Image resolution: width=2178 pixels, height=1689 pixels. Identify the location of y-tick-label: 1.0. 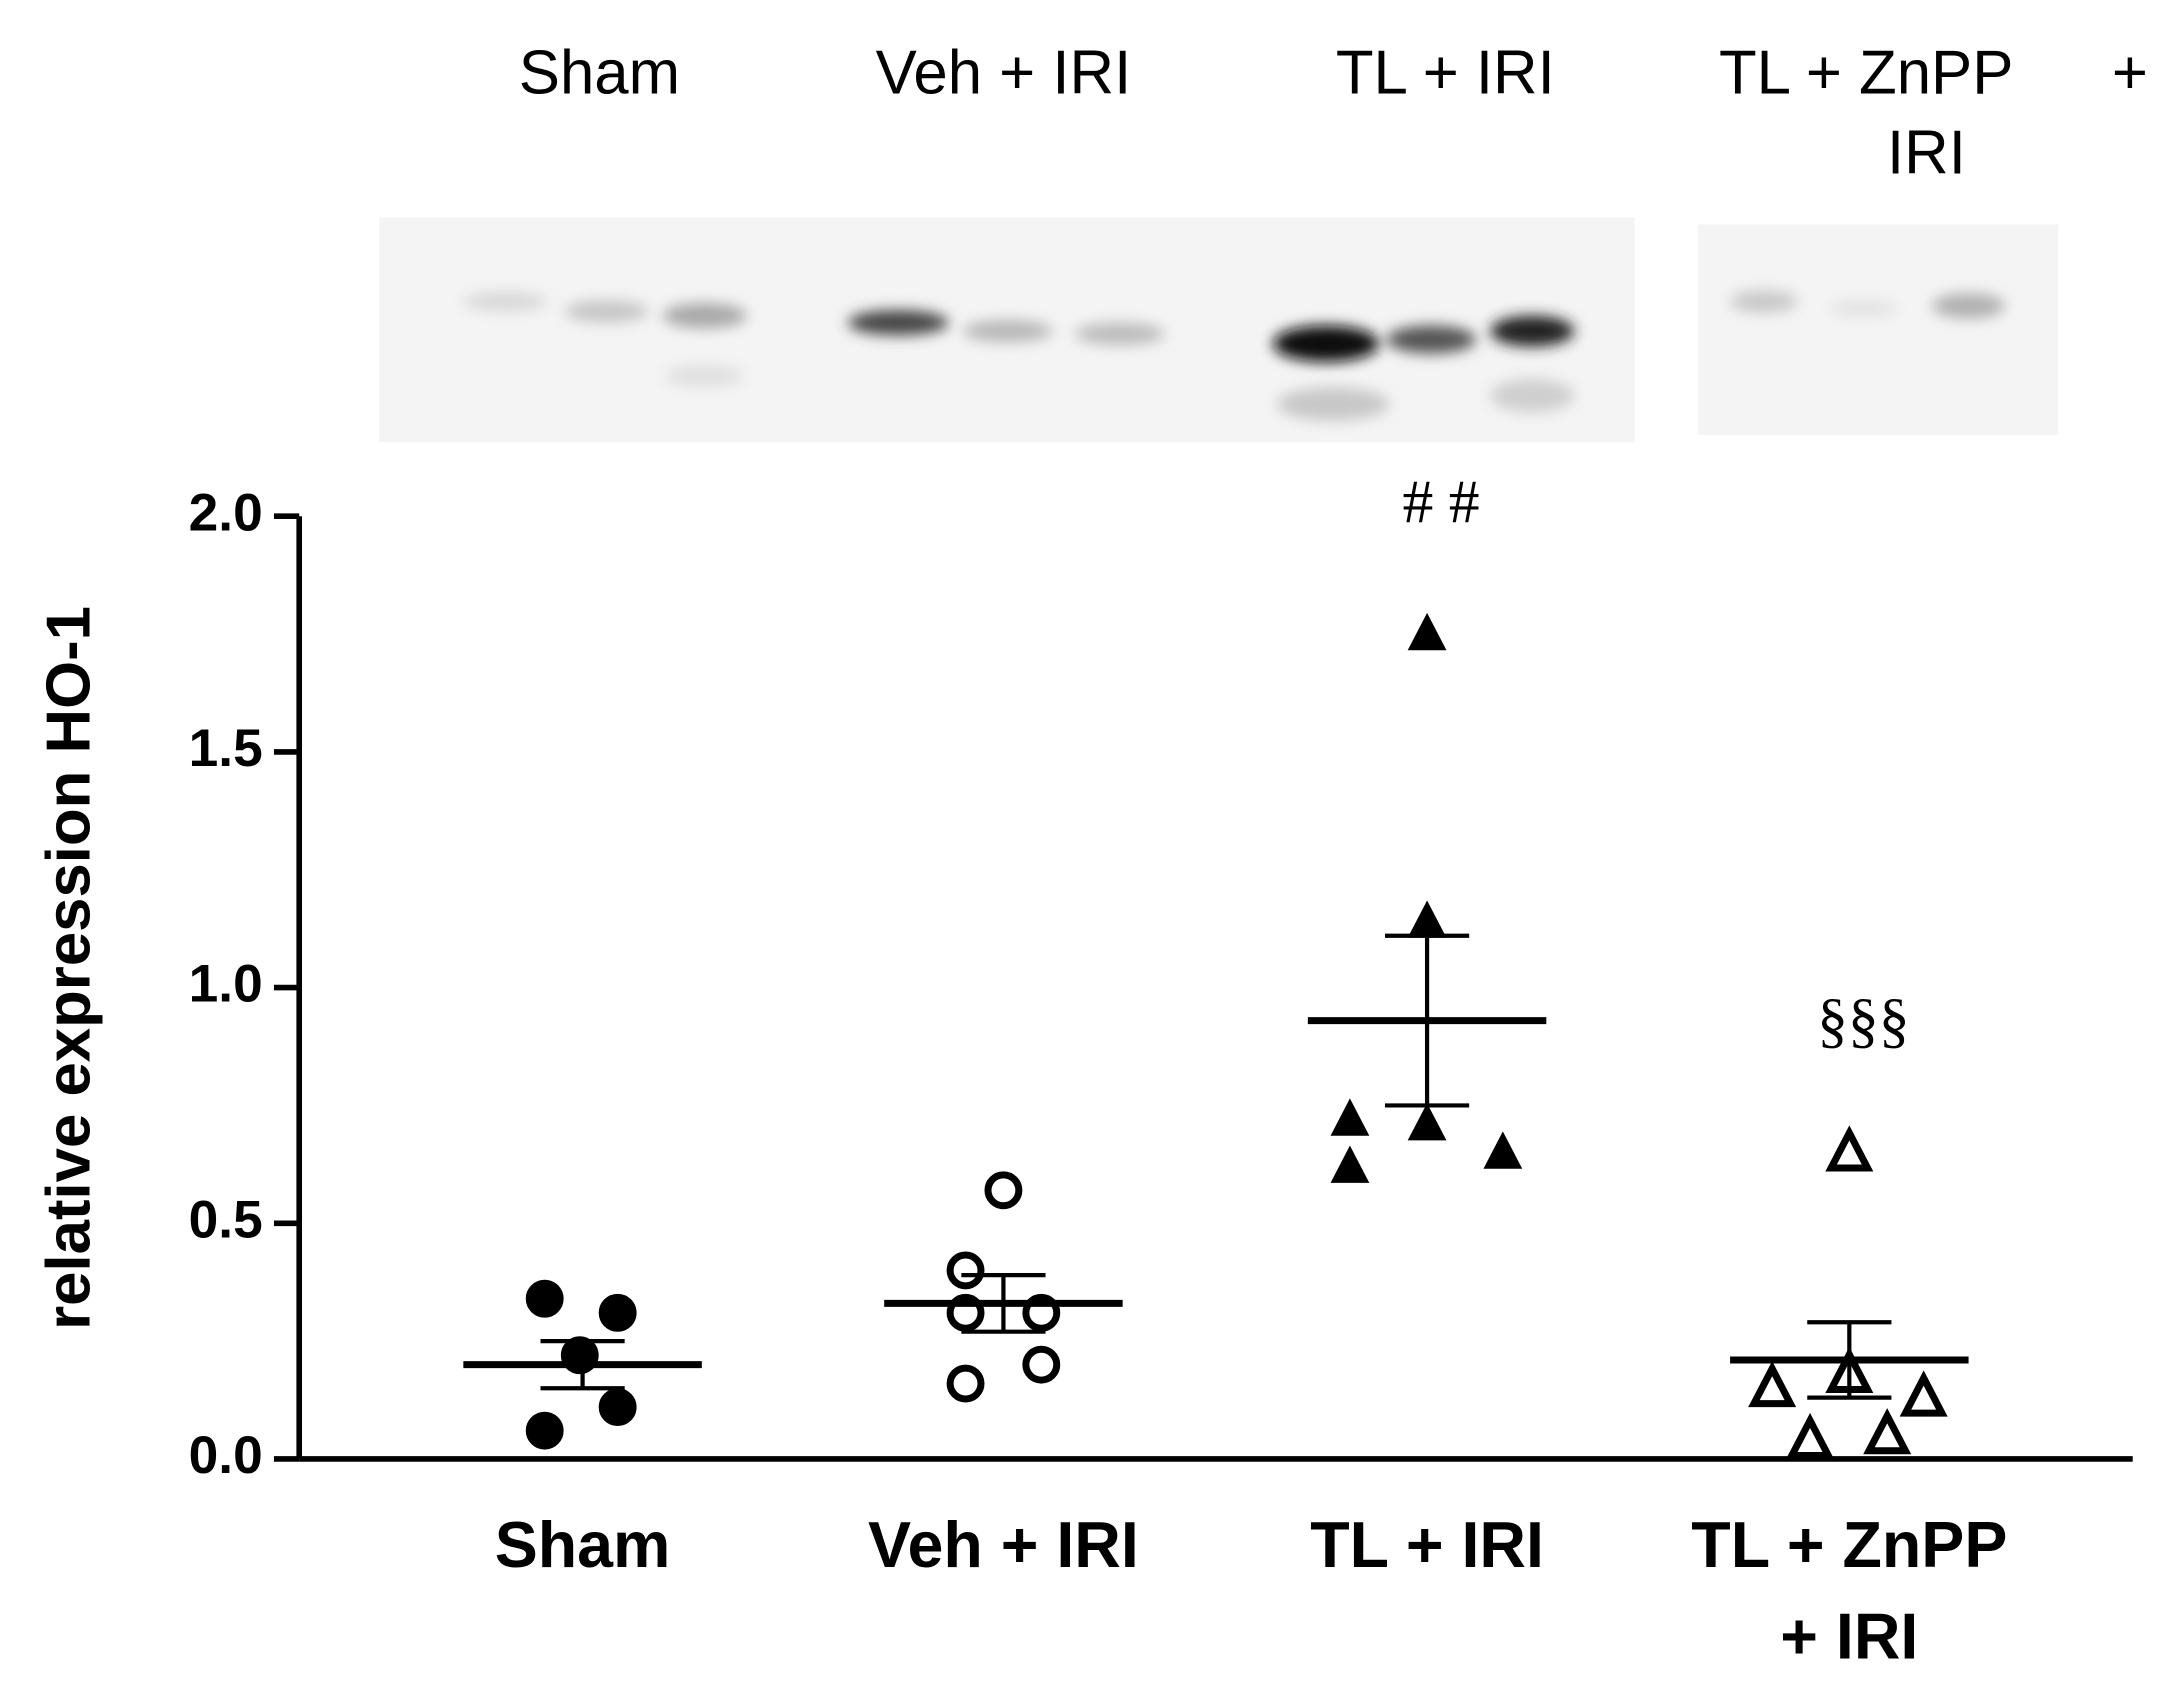
(226, 984).